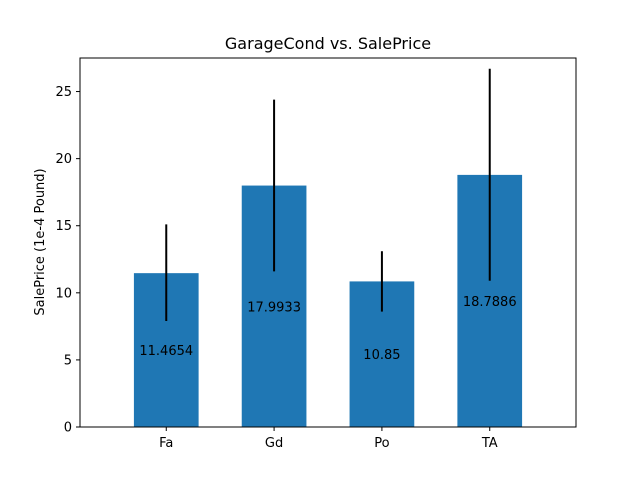  What do you see at coordinates (274, 307) in the screenshot?
I see `data-label-gd: 17.9933` at bounding box center [274, 307].